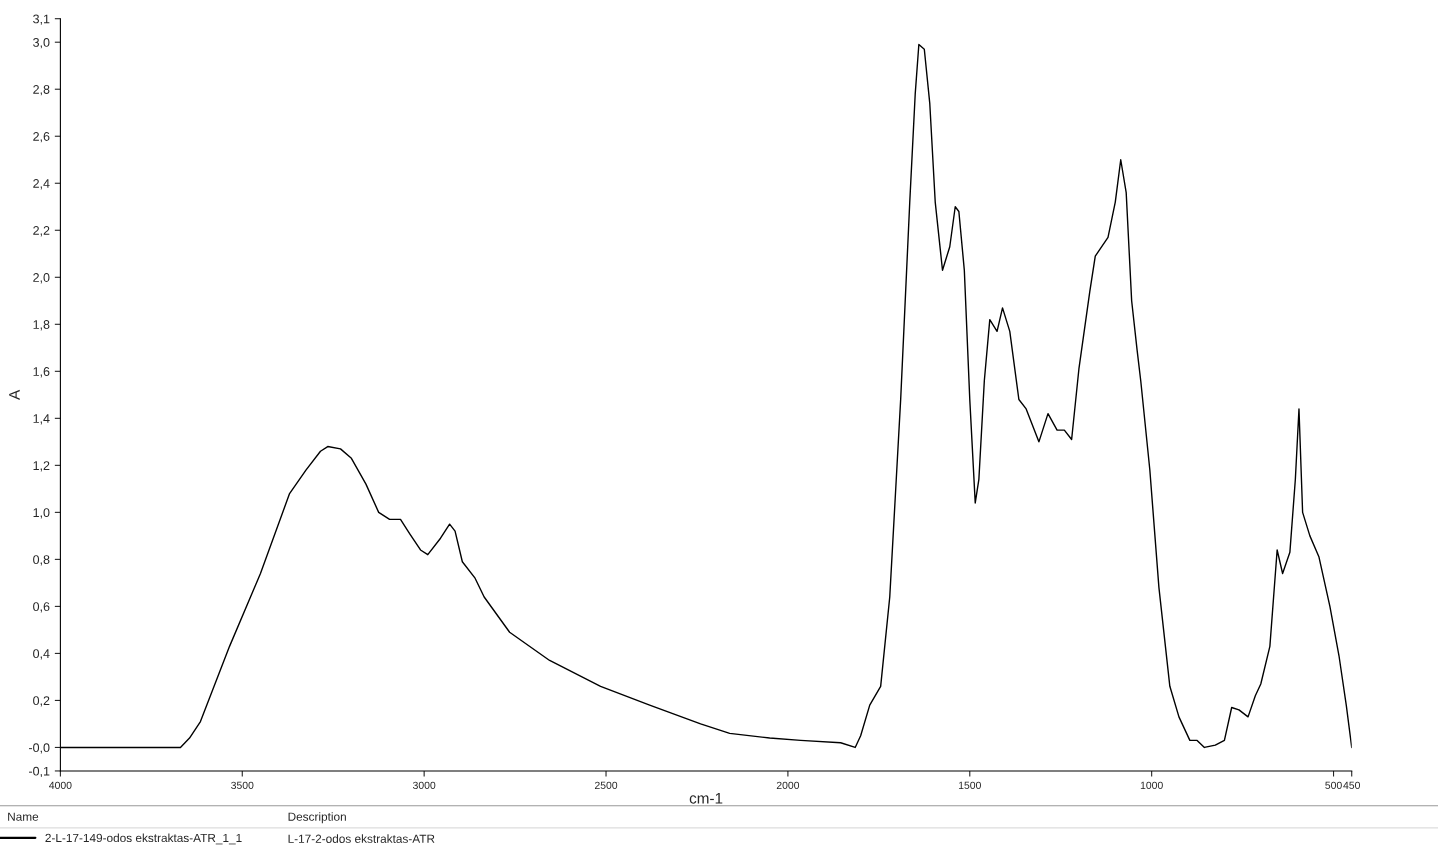 Image resolution: width=1438 pixels, height=850 pixels. Describe the element at coordinates (41, 513) in the screenshot. I see `y-tick-label: 1,0` at that location.